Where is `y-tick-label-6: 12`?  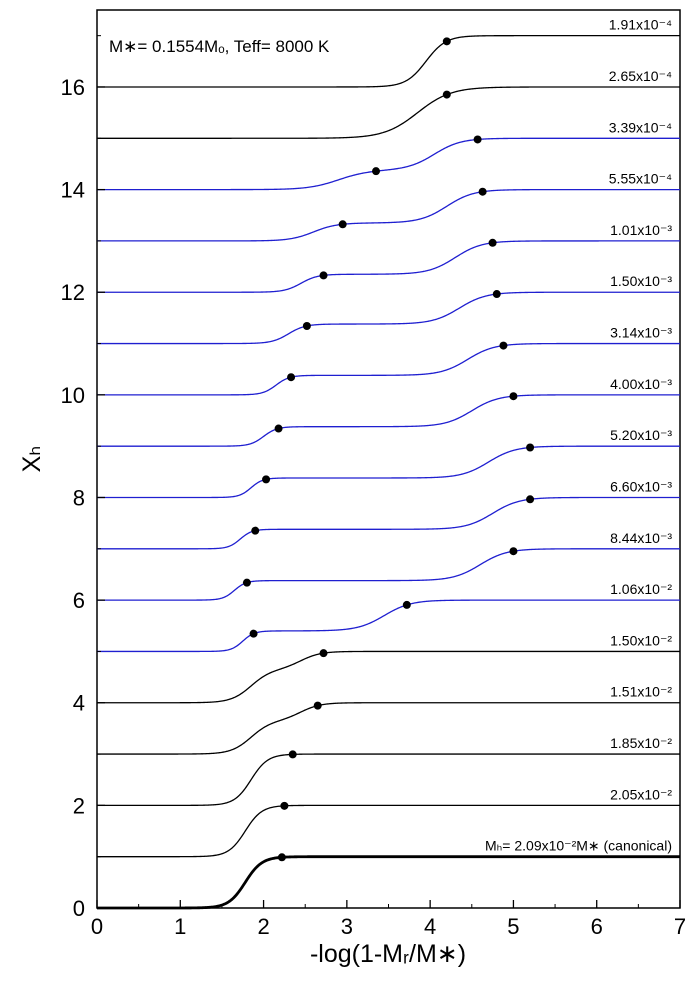
y-tick-label-6: 12 is located at coordinates (73, 292).